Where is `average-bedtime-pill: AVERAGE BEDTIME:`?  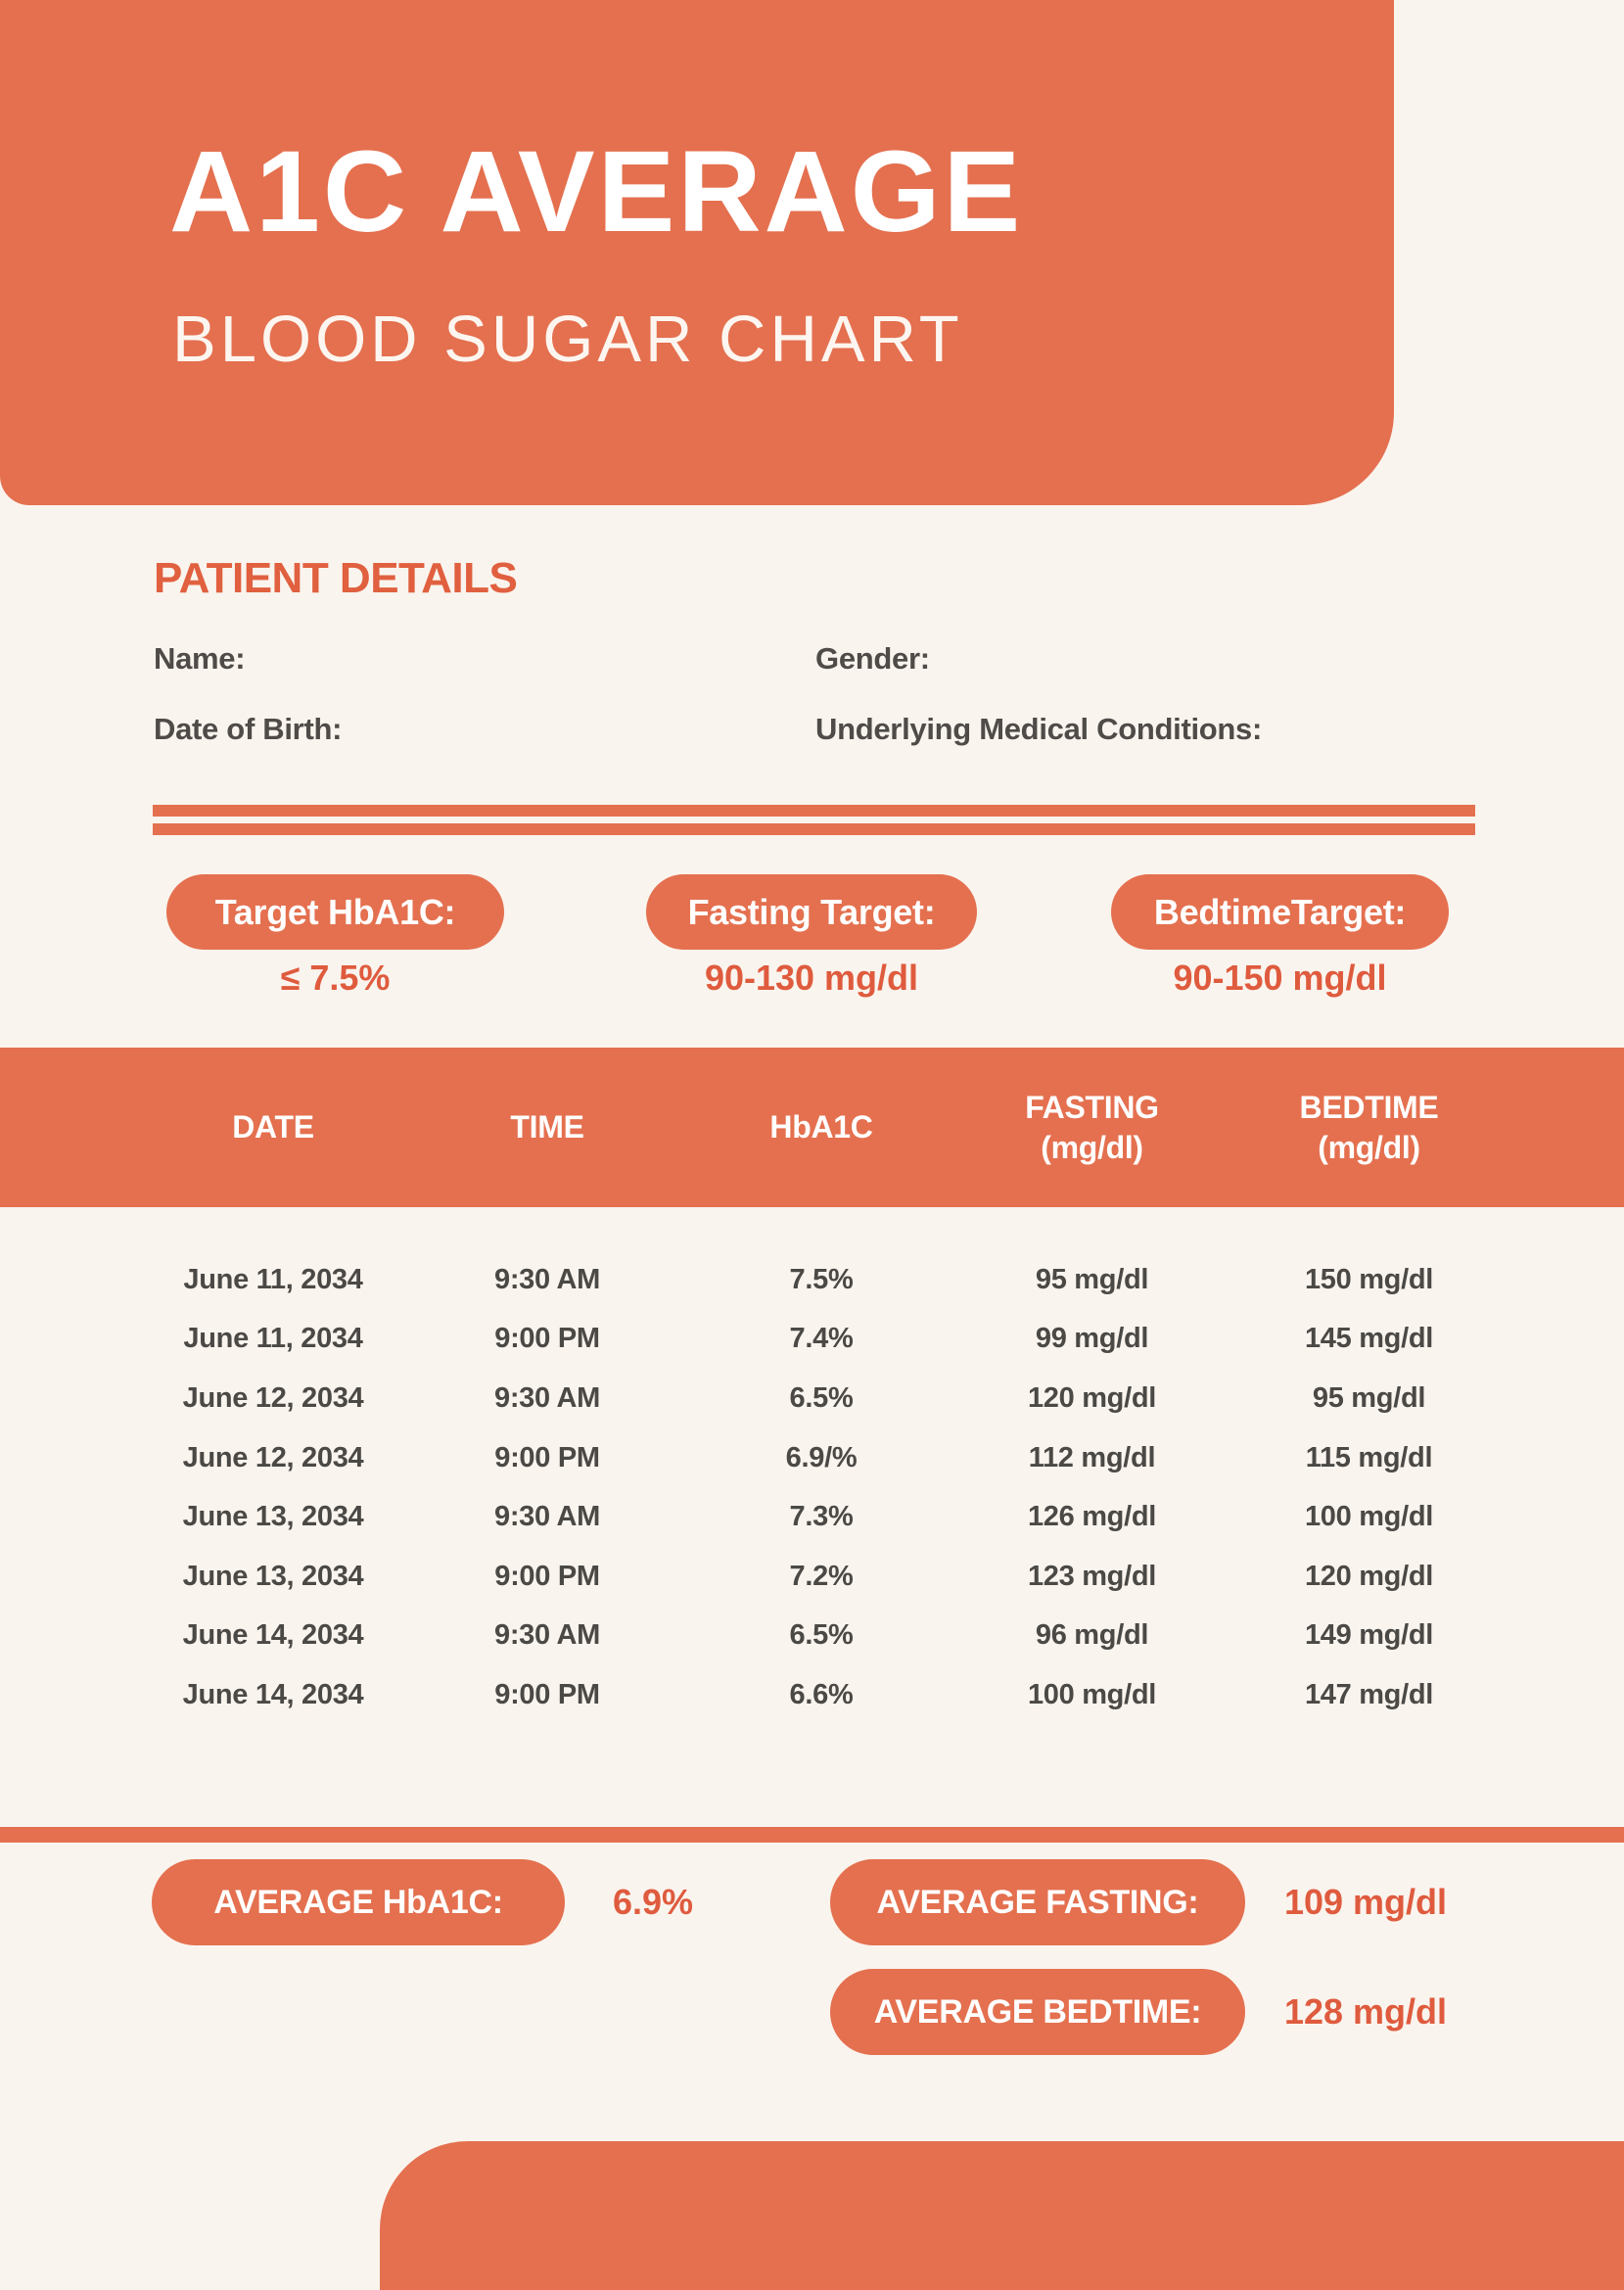
average-bedtime-pill: AVERAGE BEDTIME: is located at coordinates (1037, 2012).